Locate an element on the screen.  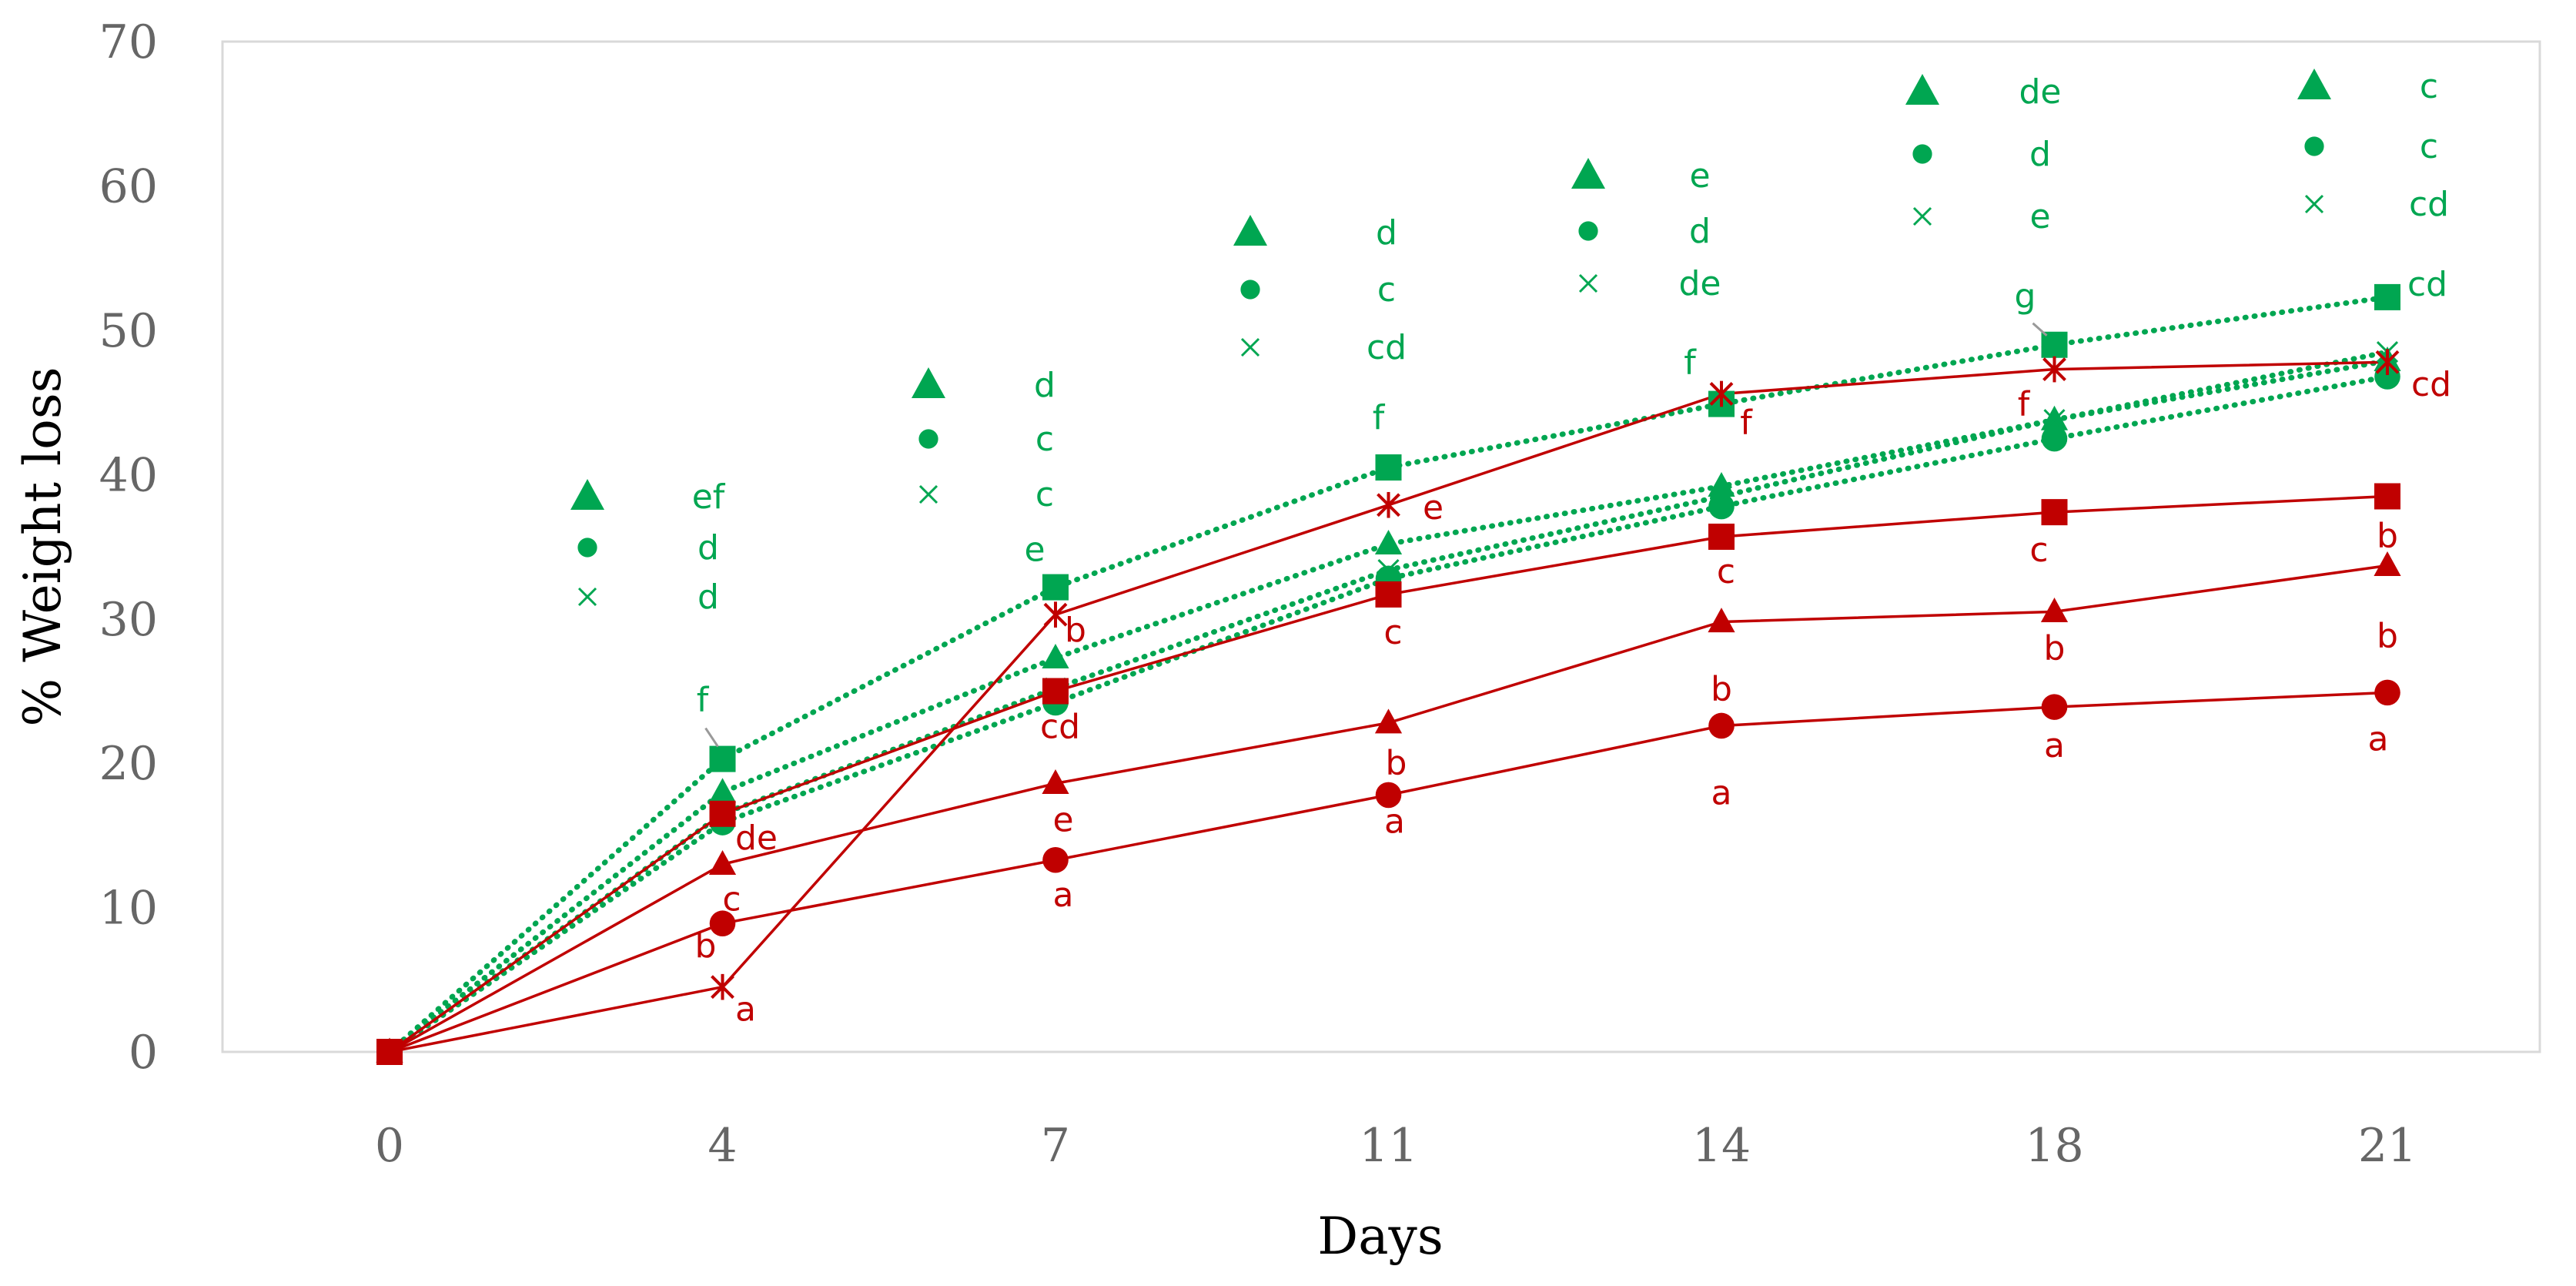
y-tick-label: 0 is located at coordinates (143, 1053).